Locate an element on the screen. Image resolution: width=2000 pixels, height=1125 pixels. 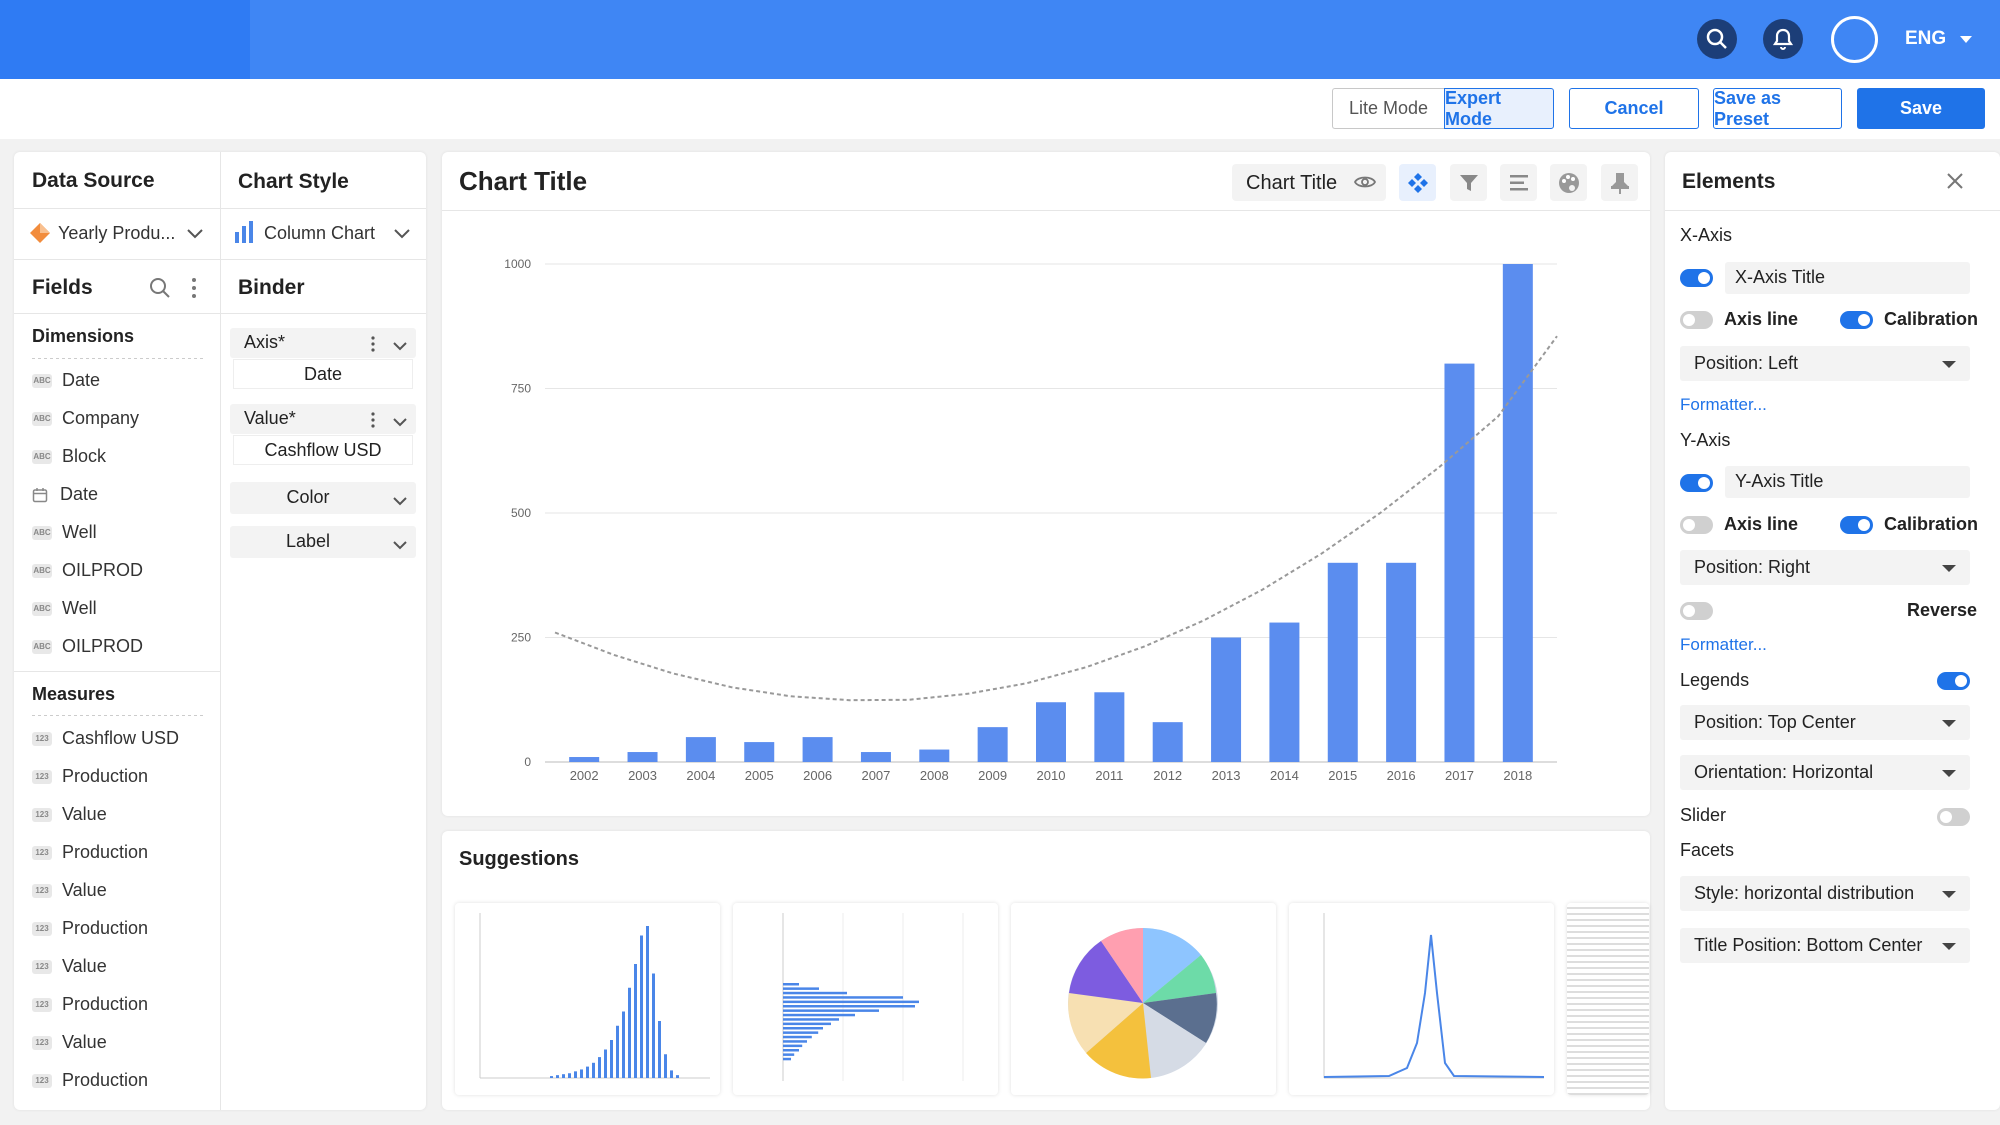
facet-style-select: Style: horizontal distribution is located at coordinates (1825, 893).